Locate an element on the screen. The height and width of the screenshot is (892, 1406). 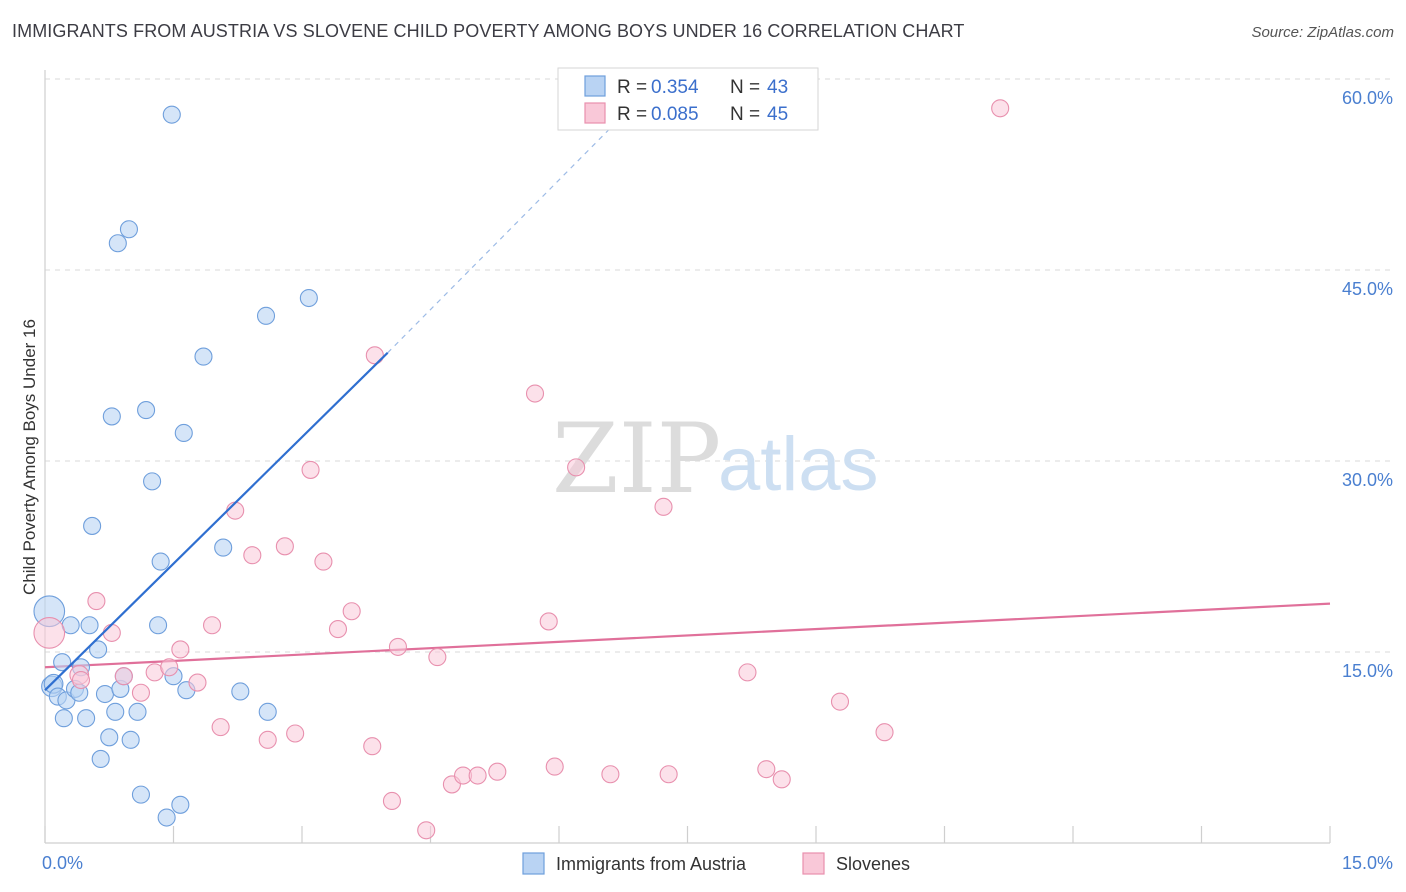
stats-n-value-austria: 43 is located at coordinates (777, 87).